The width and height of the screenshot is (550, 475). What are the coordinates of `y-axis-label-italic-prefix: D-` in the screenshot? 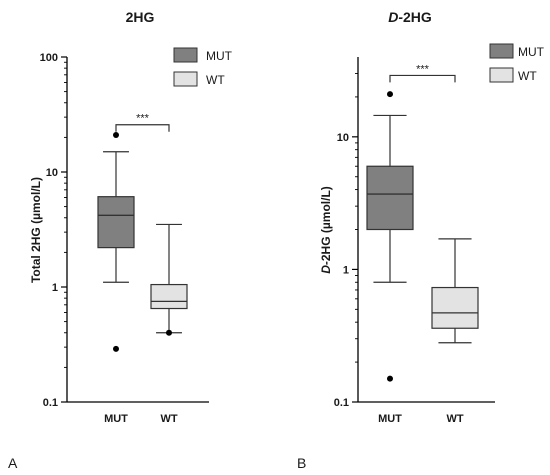 It's located at (326, 267).